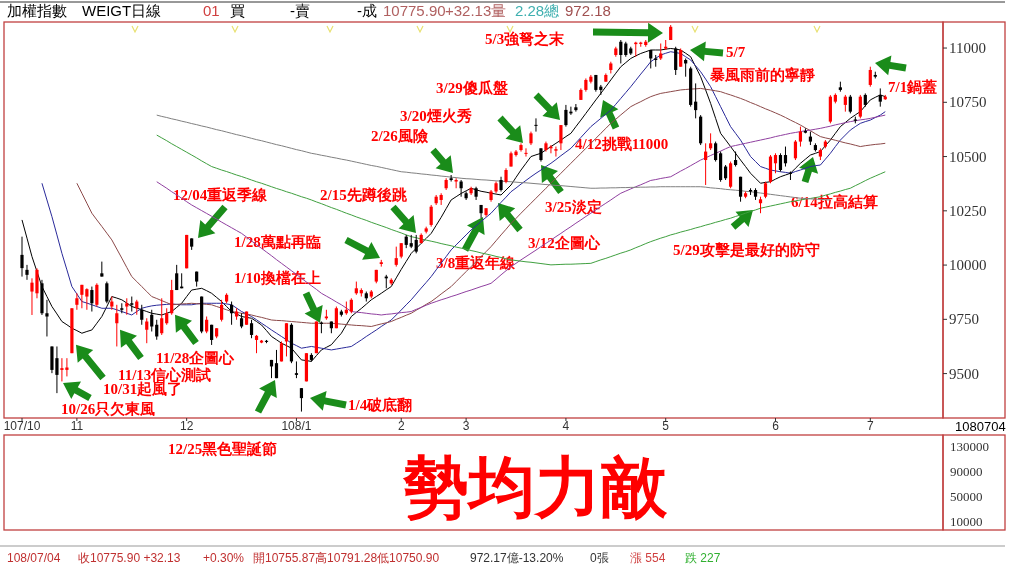  Describe the element at coordinates (535, 487) in the screenshot. I see `text: 勢均力敵` at that location.